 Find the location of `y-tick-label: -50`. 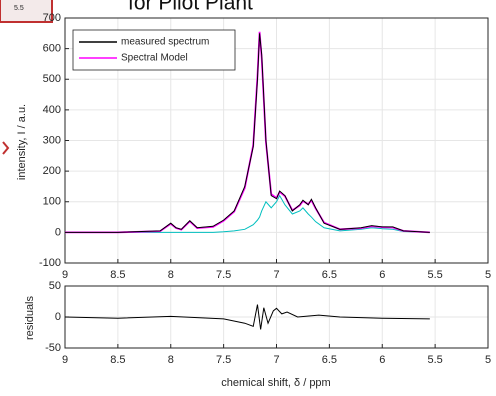

y-tick-label: -50 is located at coordinates (53, 348).